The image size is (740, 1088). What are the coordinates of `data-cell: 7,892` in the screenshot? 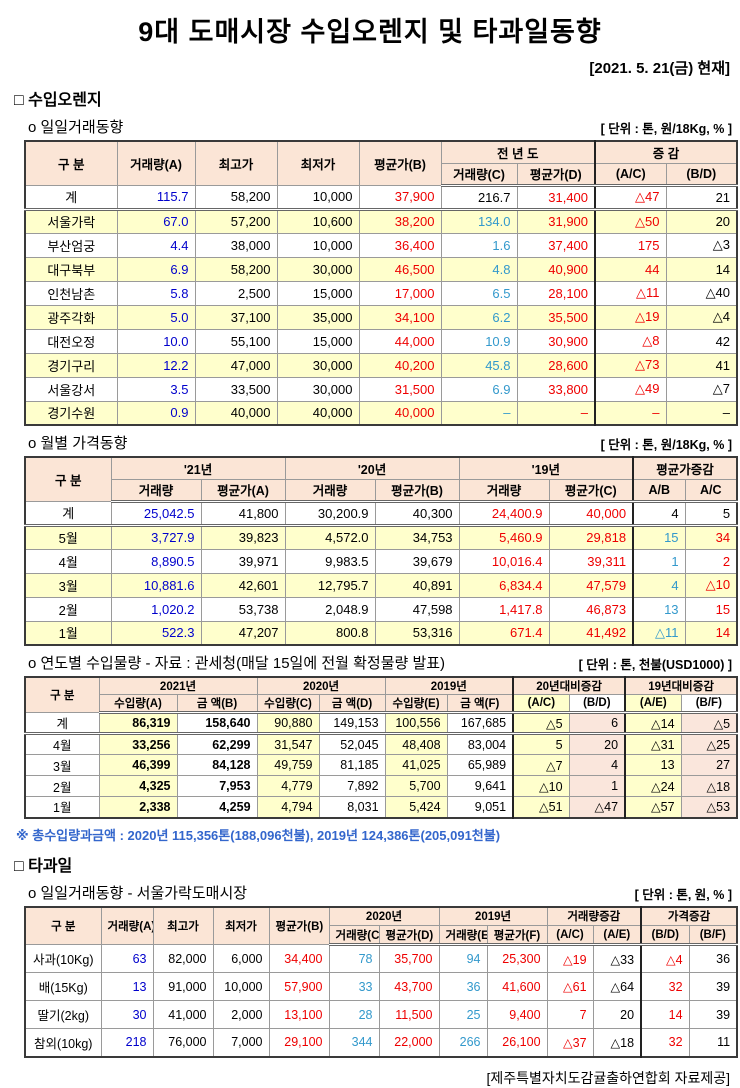 It's located at (352, 786).